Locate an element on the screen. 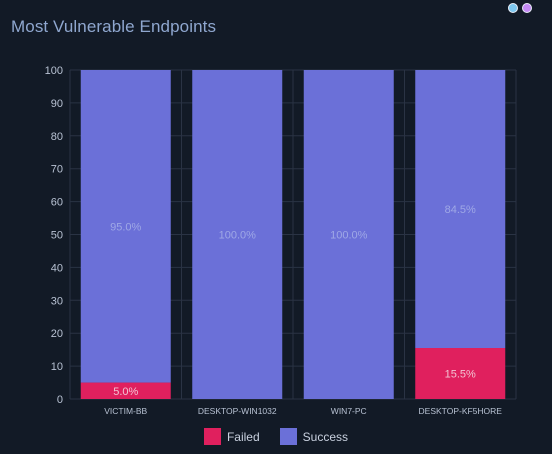  y-tick-label: 0 is located at coordinates (60, 400).